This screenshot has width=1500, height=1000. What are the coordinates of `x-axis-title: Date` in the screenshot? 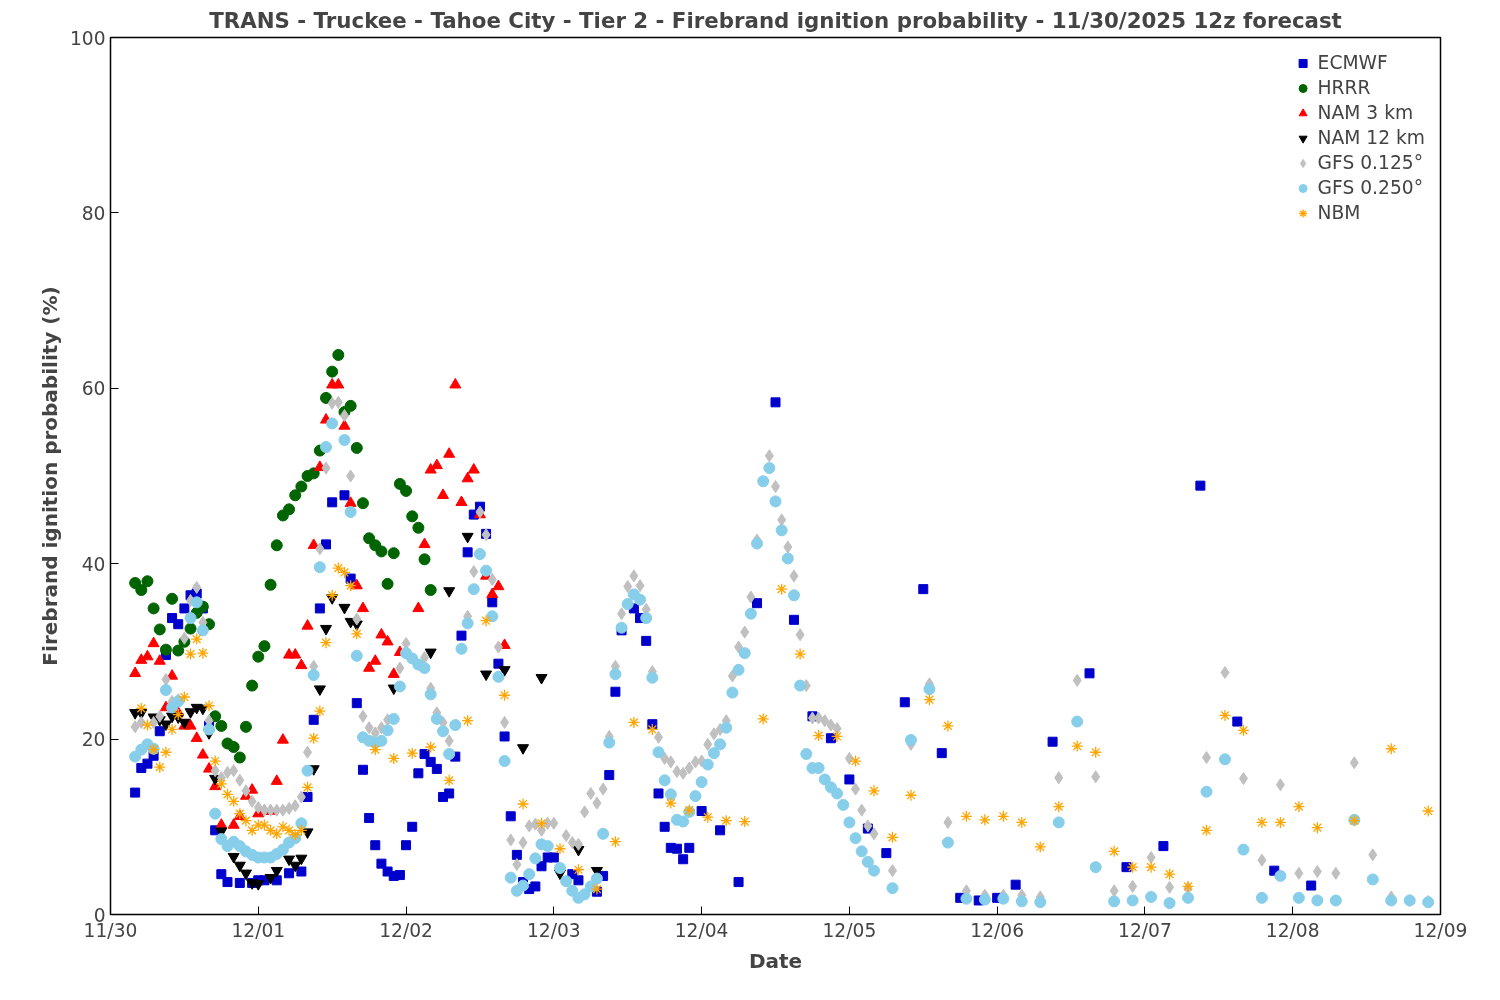 It's located at (775, 960).